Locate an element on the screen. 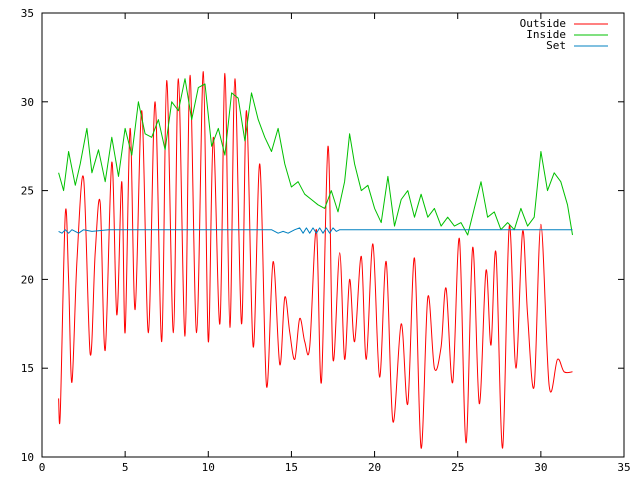 The width and height of the screenshot is (640, 480). y-tick-label: 30 is located at coordinates (27, 102).